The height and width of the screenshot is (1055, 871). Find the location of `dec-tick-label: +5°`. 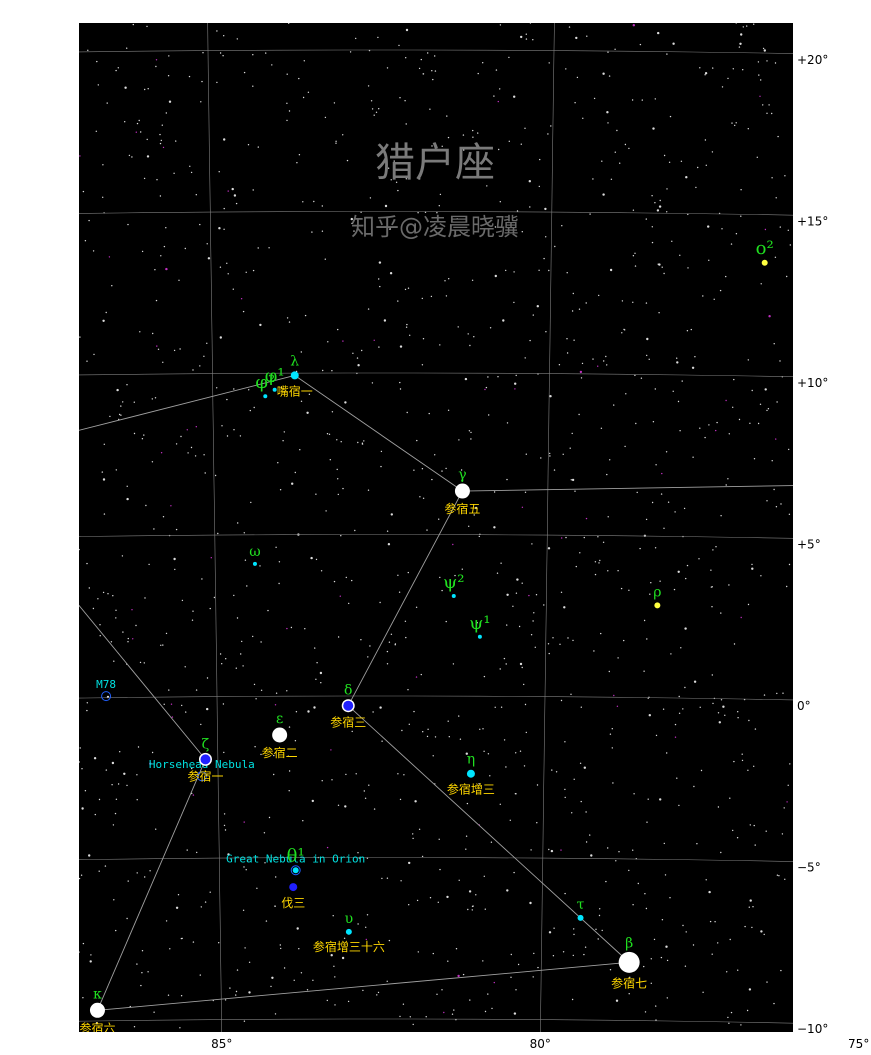

dec-tick-label: +5° is located at coordinates (809, 545).